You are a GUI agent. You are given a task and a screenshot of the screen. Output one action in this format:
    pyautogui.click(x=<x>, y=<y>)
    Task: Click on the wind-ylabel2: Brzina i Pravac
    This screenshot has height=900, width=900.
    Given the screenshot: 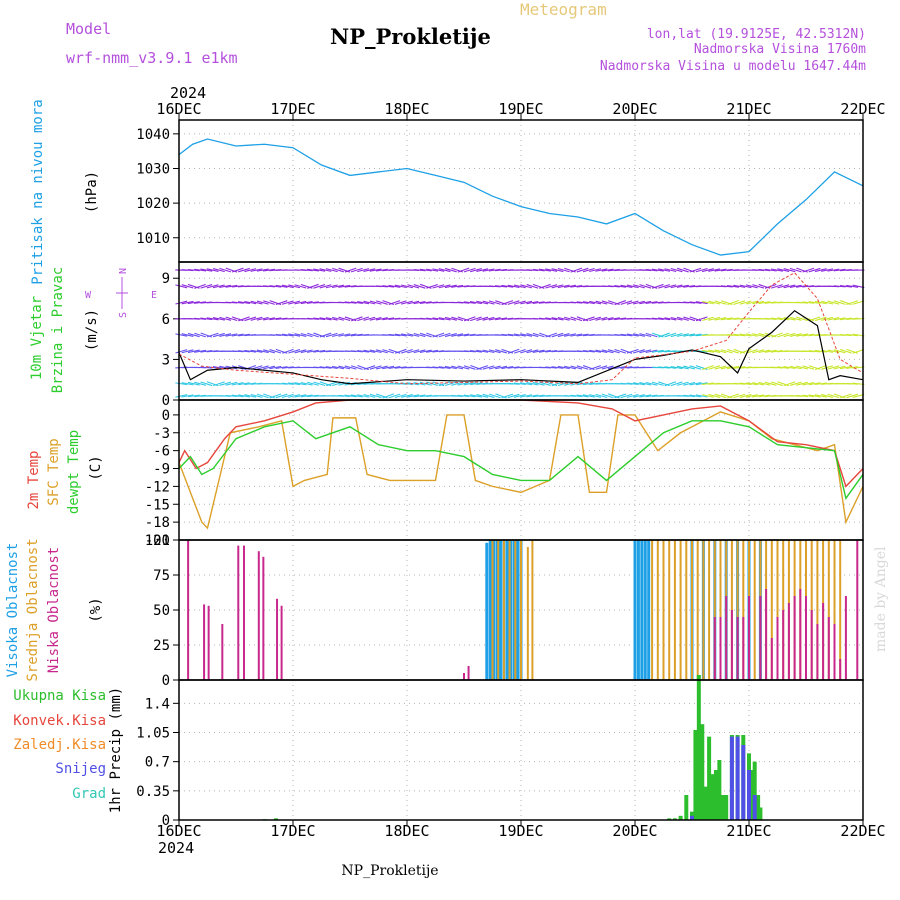 What is the action you would take?
    pyautogui.click(x=58, y=330)
    